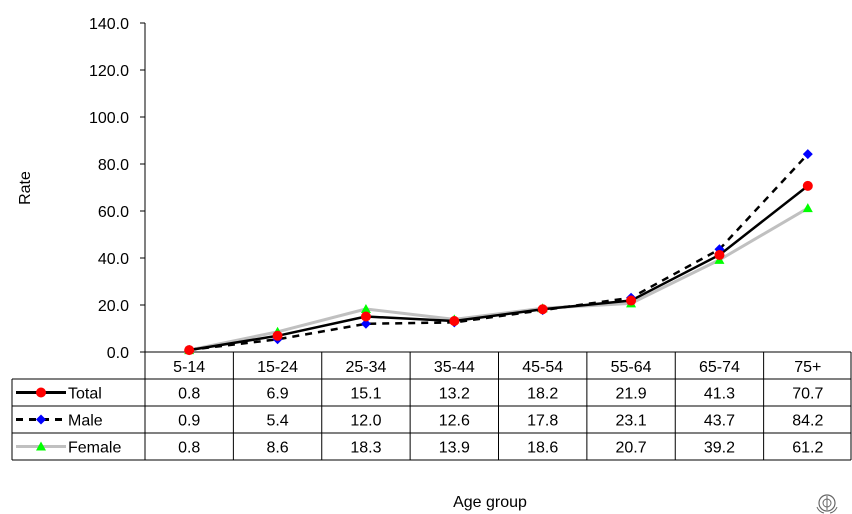  Describe the element at coordinates (109, 24) in the screenshot. I see `y-tick-label: 140.0` at that location.